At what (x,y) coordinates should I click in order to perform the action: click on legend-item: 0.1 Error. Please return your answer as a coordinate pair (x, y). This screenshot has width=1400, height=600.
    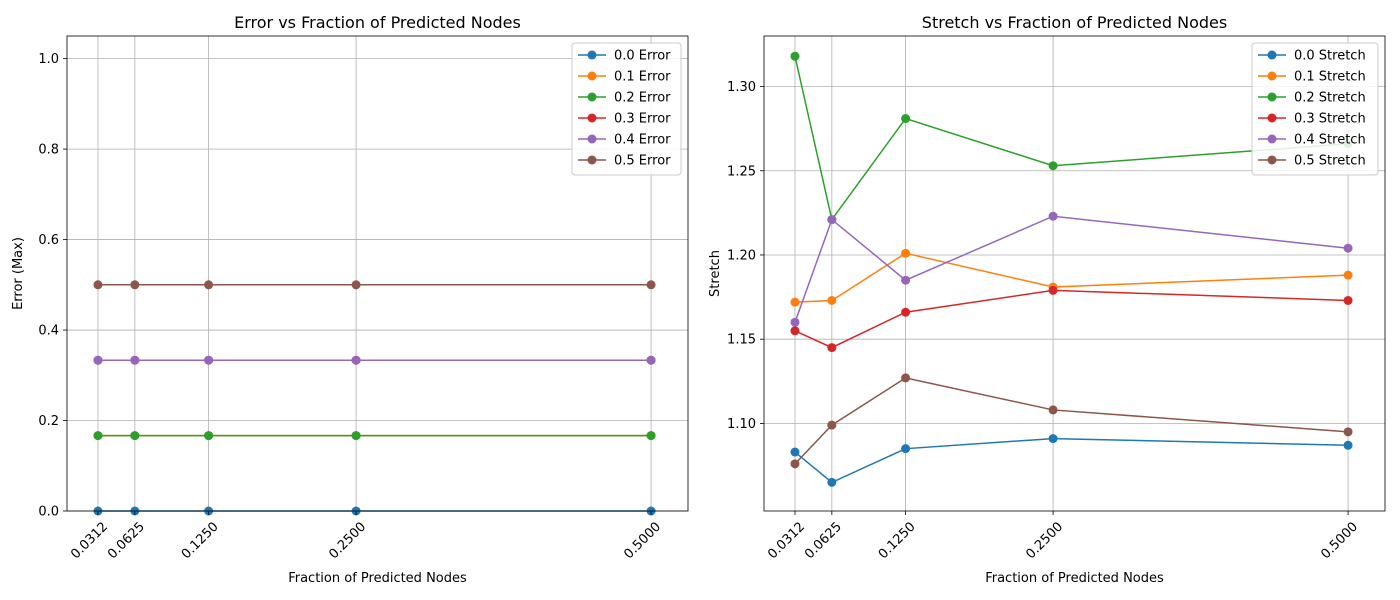
    Looking at the image, I should click on (624, 77).